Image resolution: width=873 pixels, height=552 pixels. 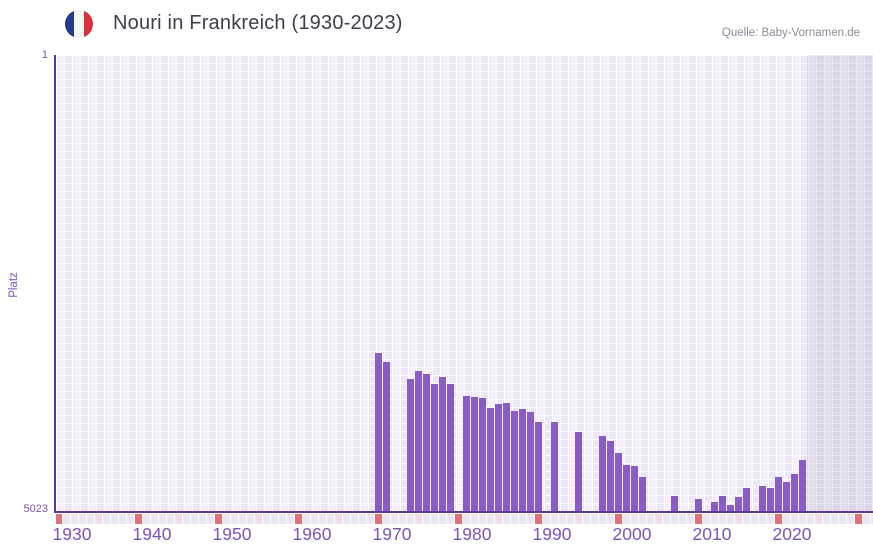 I want to click on bar-1998, so click(x=618, y=481).